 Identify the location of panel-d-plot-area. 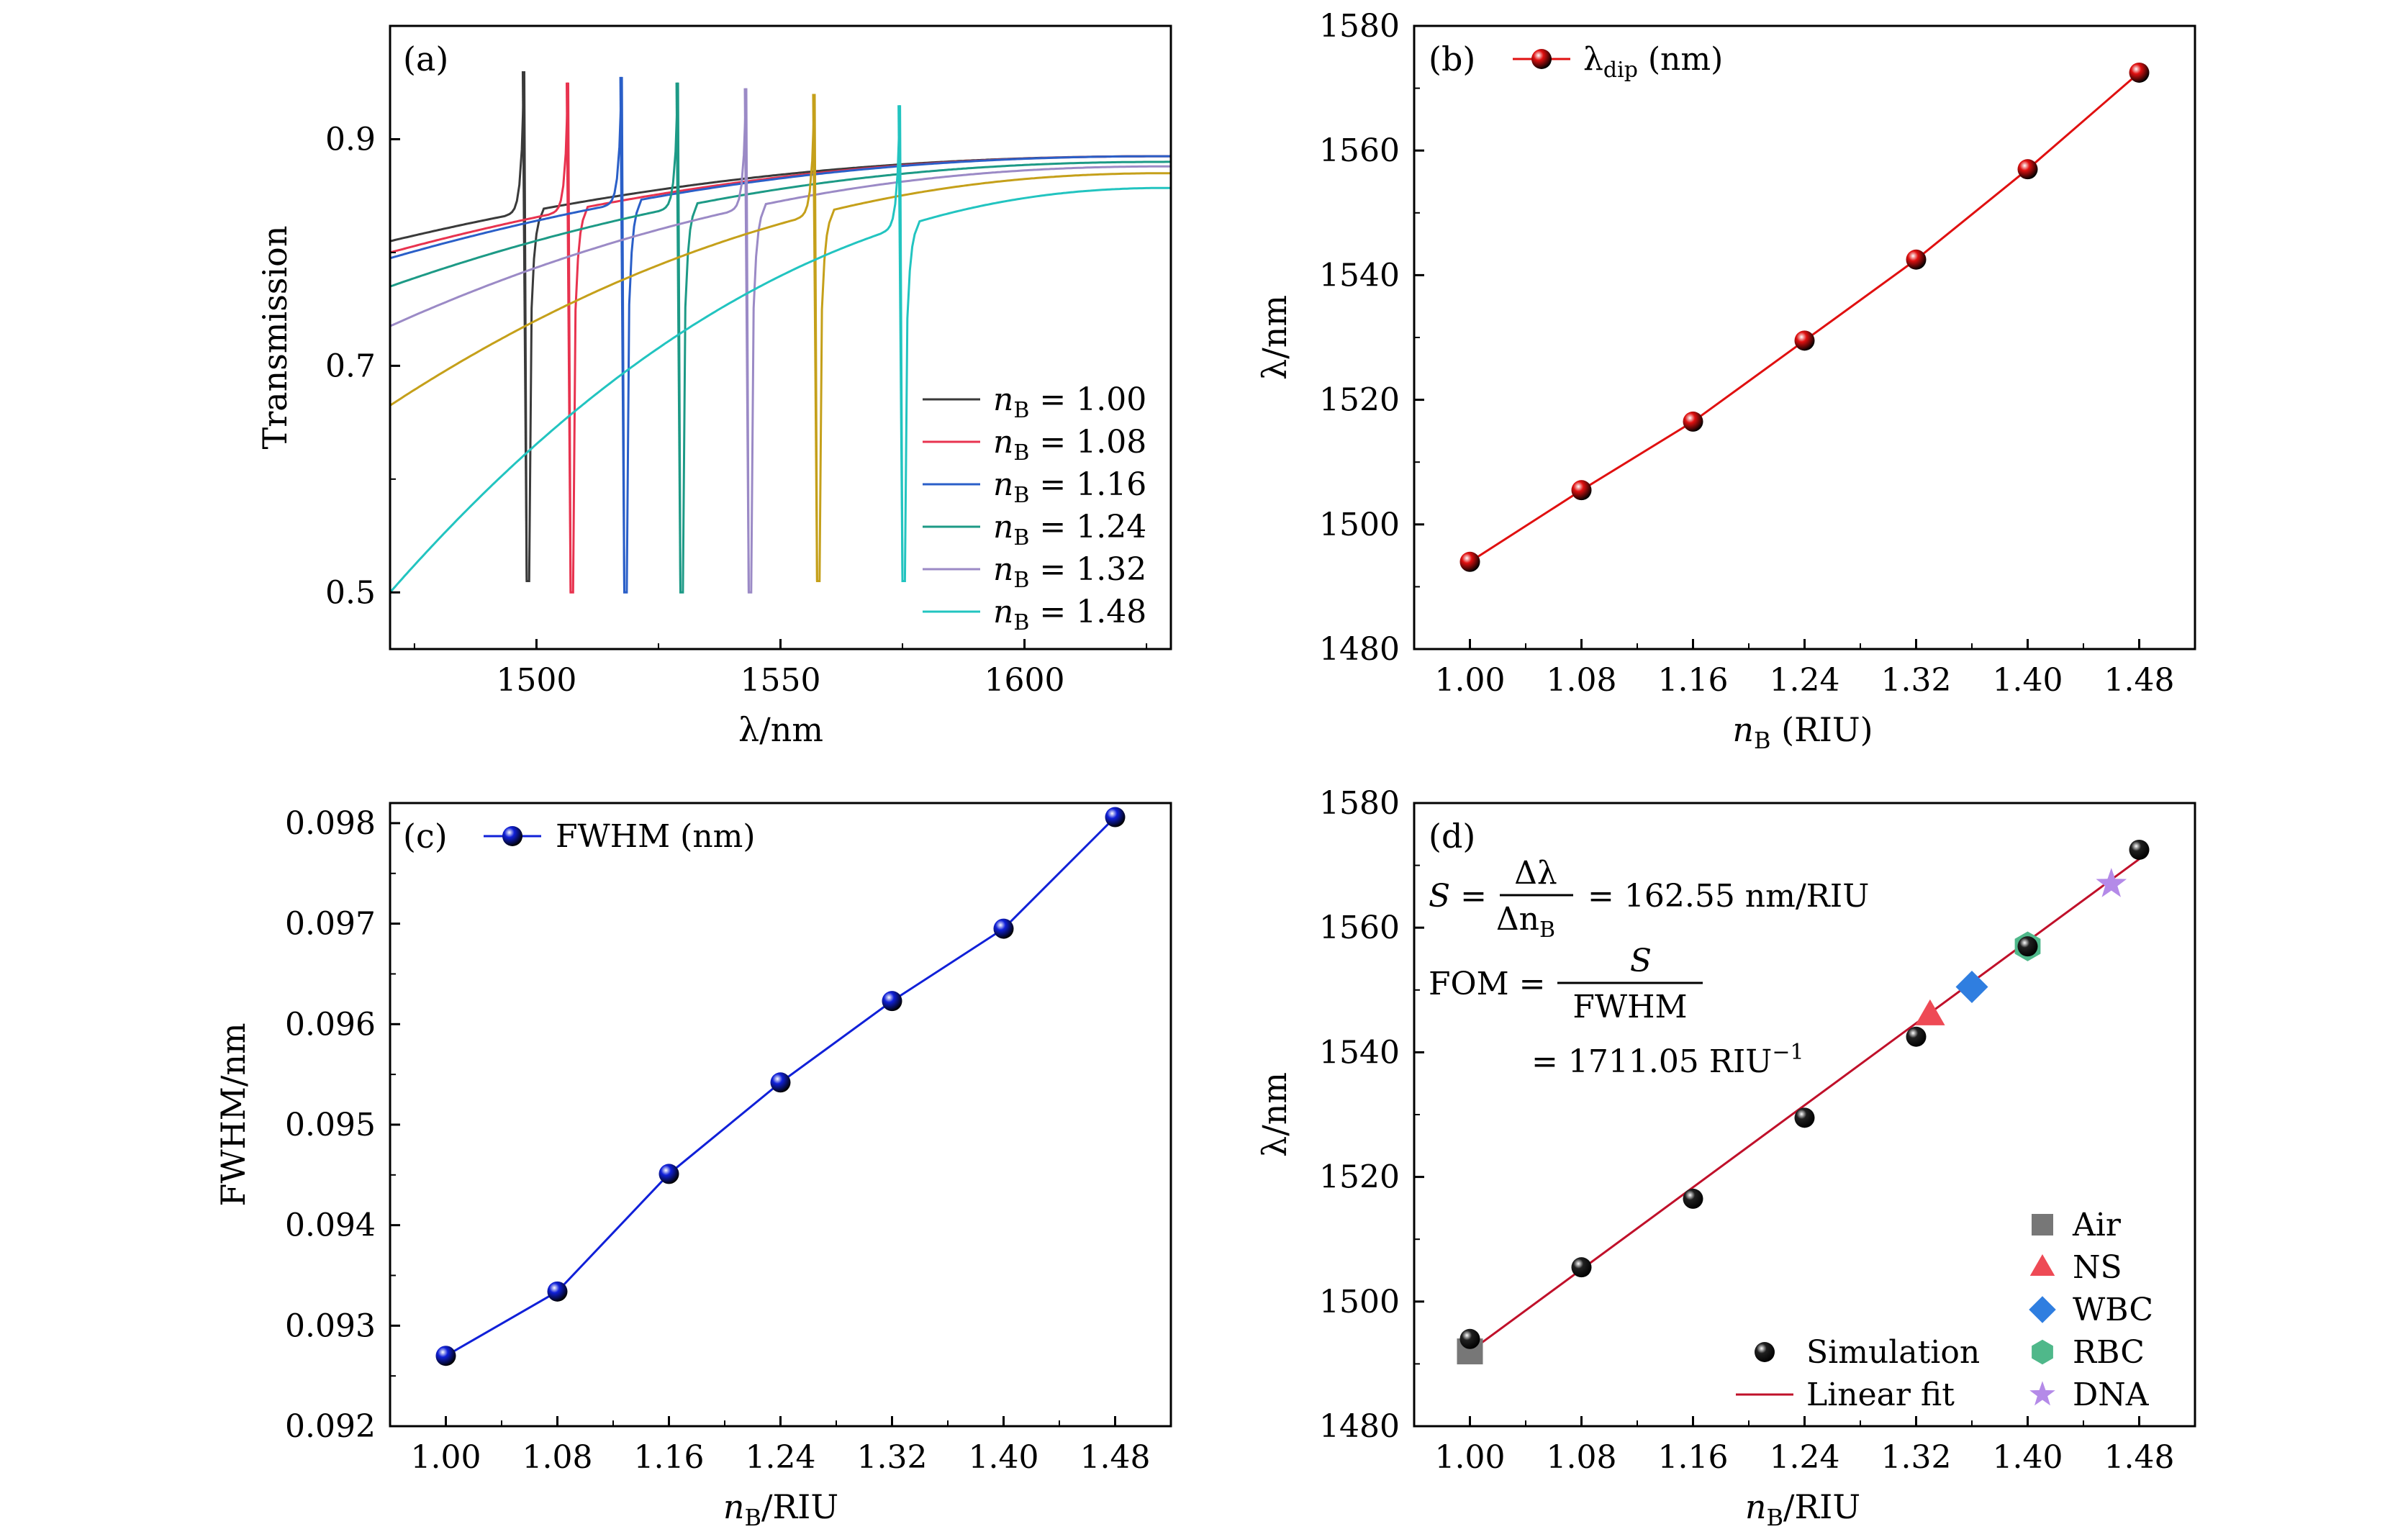
(1803, 1102).